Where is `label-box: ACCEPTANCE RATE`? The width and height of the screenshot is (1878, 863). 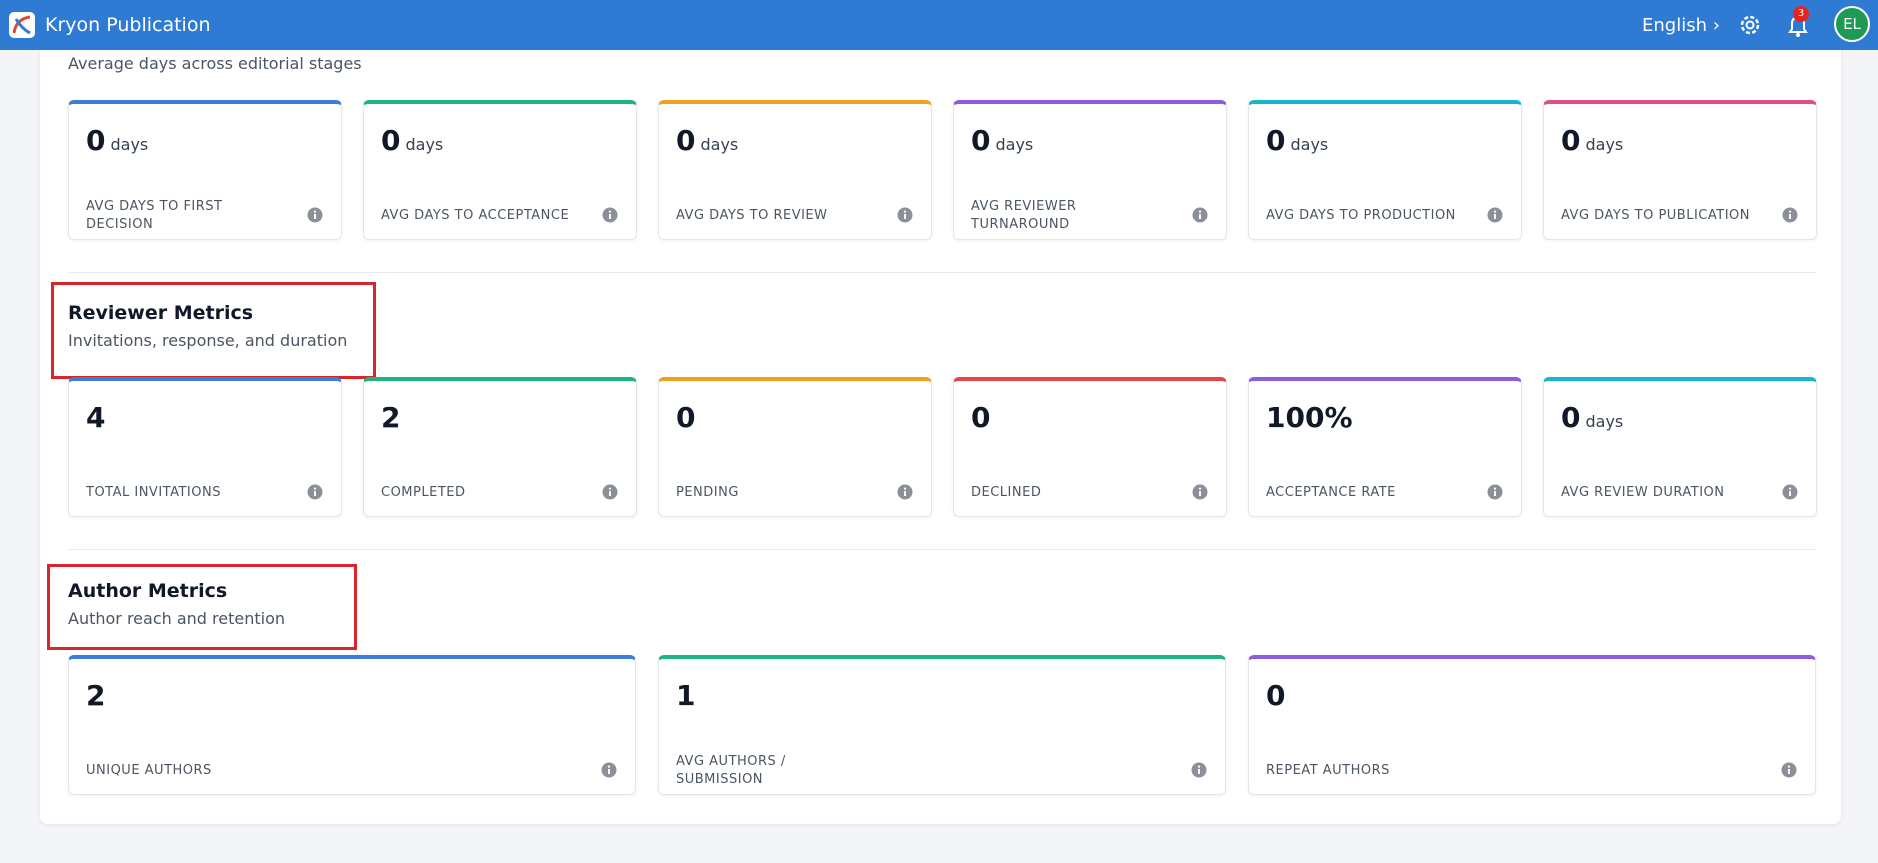
label-box: ACCEPTANCE RATE is located at coordinates (1366, 493).